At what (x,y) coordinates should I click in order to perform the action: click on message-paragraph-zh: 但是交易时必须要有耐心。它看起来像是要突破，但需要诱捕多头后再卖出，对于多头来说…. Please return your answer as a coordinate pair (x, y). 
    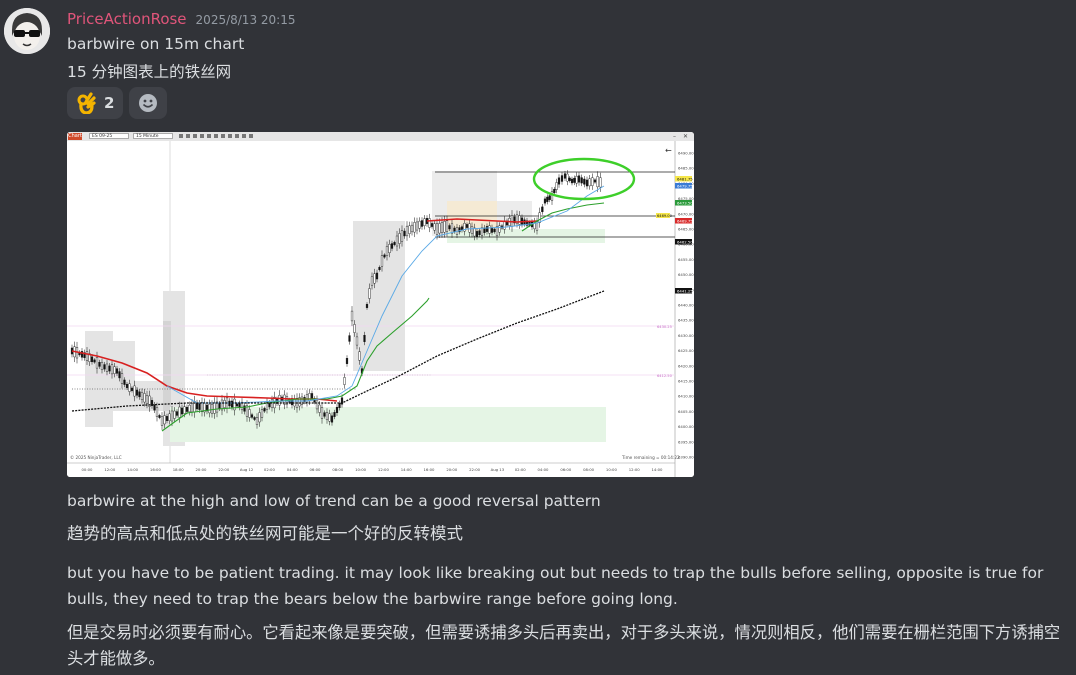
    Looking at the image, I should click on (564, 645).